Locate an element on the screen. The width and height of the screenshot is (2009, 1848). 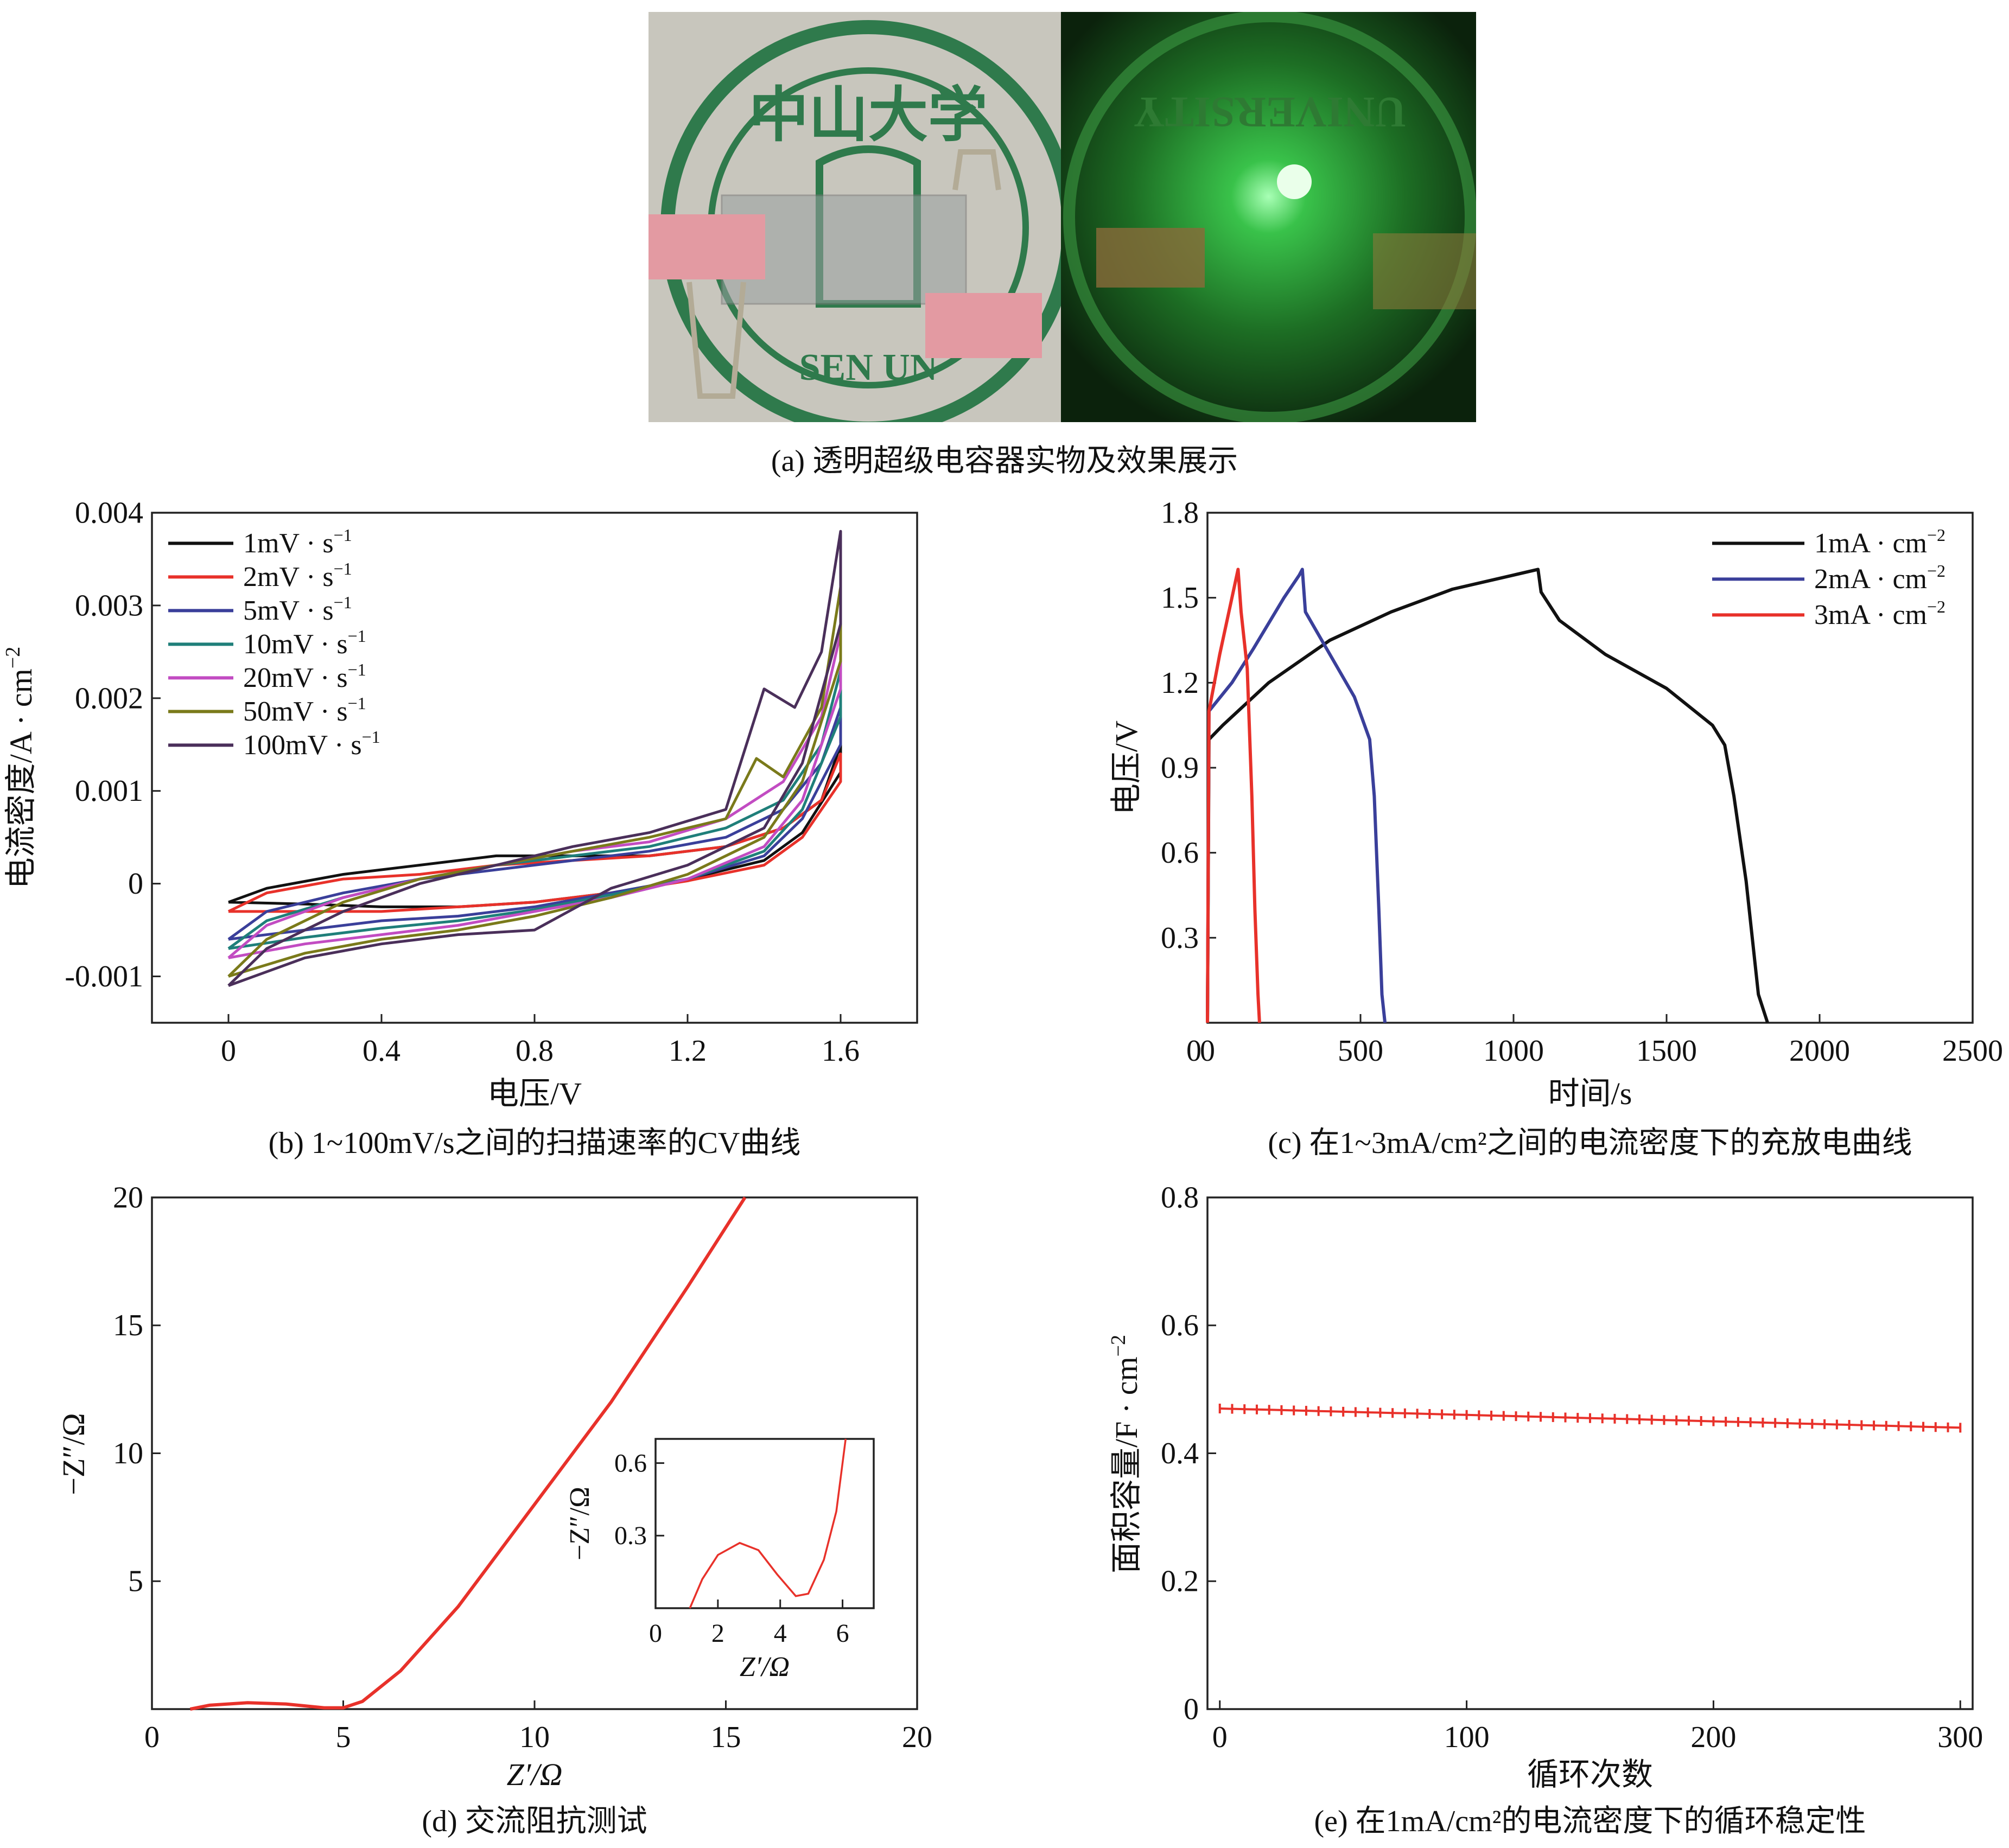
series-group-b is located at coordinates (534, 758).